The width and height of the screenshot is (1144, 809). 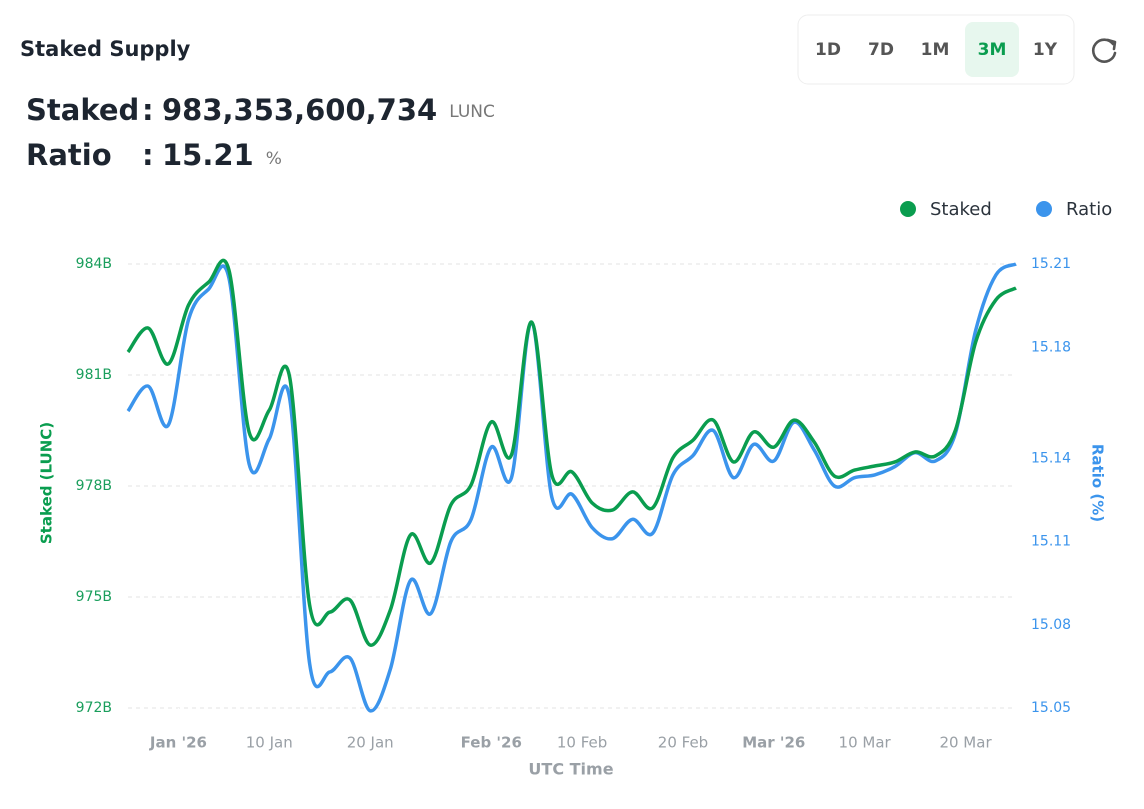 I want to click on range-label: 1M, so click(x=935, y=50).